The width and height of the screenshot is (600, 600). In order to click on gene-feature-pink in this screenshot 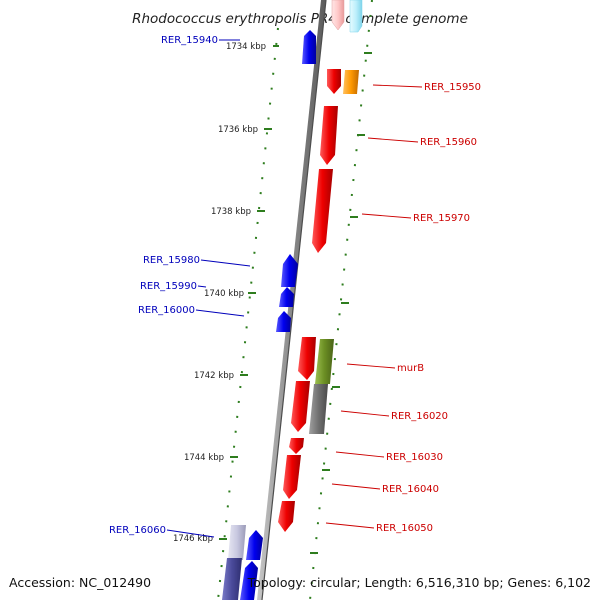, I will do `click(338, 15)`.